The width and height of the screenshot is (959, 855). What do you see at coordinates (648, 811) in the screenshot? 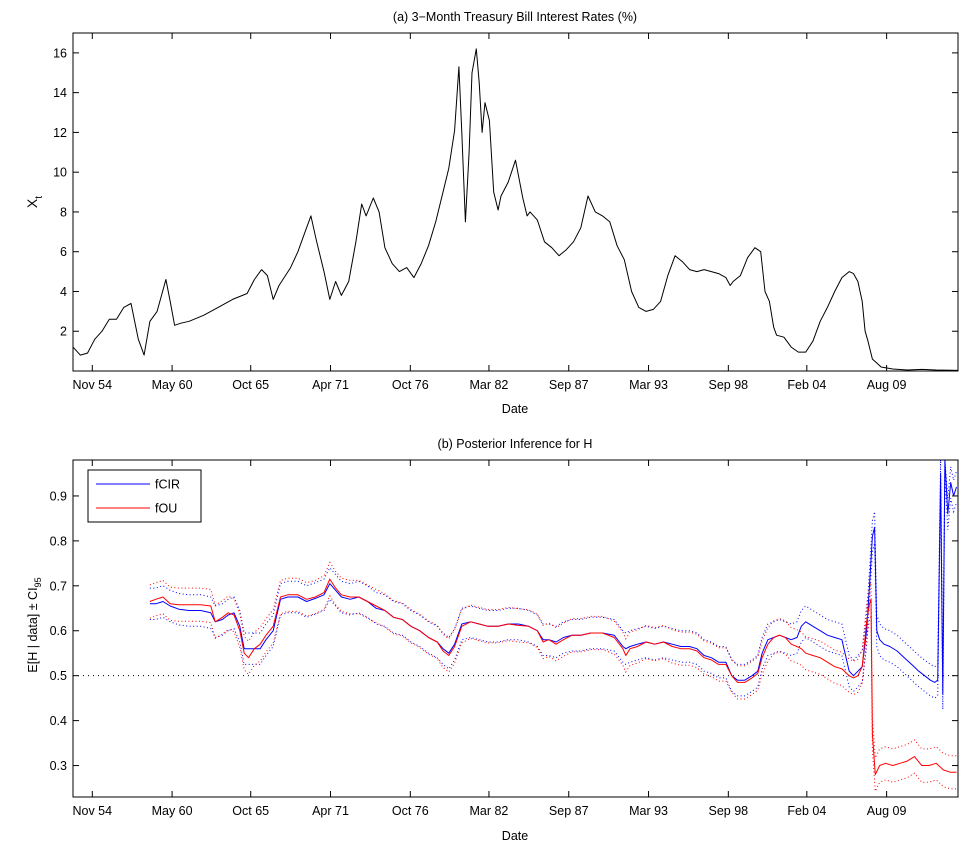
I see `chart-b-xtick-label-7: Mar 93` at bounding box center [648, 811].